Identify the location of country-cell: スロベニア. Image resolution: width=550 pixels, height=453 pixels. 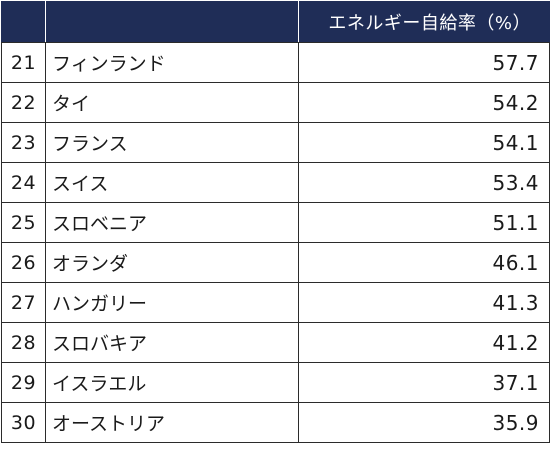
(172, 222).